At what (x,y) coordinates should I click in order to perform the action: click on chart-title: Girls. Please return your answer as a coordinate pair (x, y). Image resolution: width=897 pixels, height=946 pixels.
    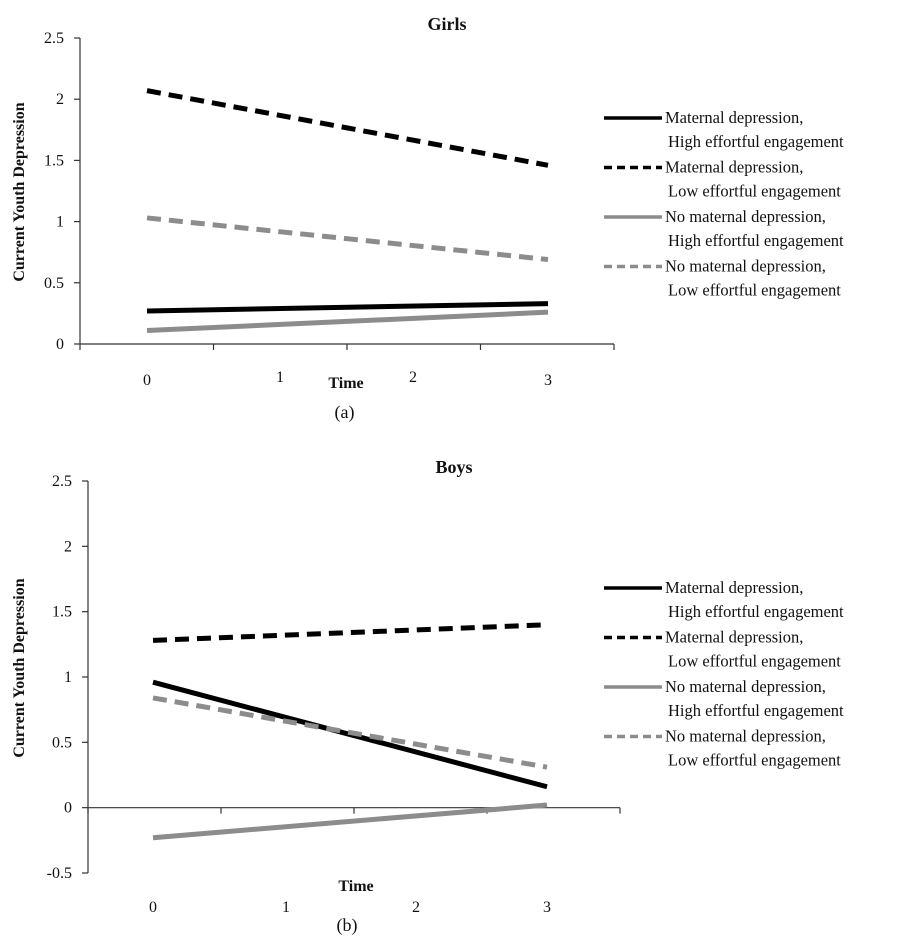
    Looking at the image, I should click on (447, 24).